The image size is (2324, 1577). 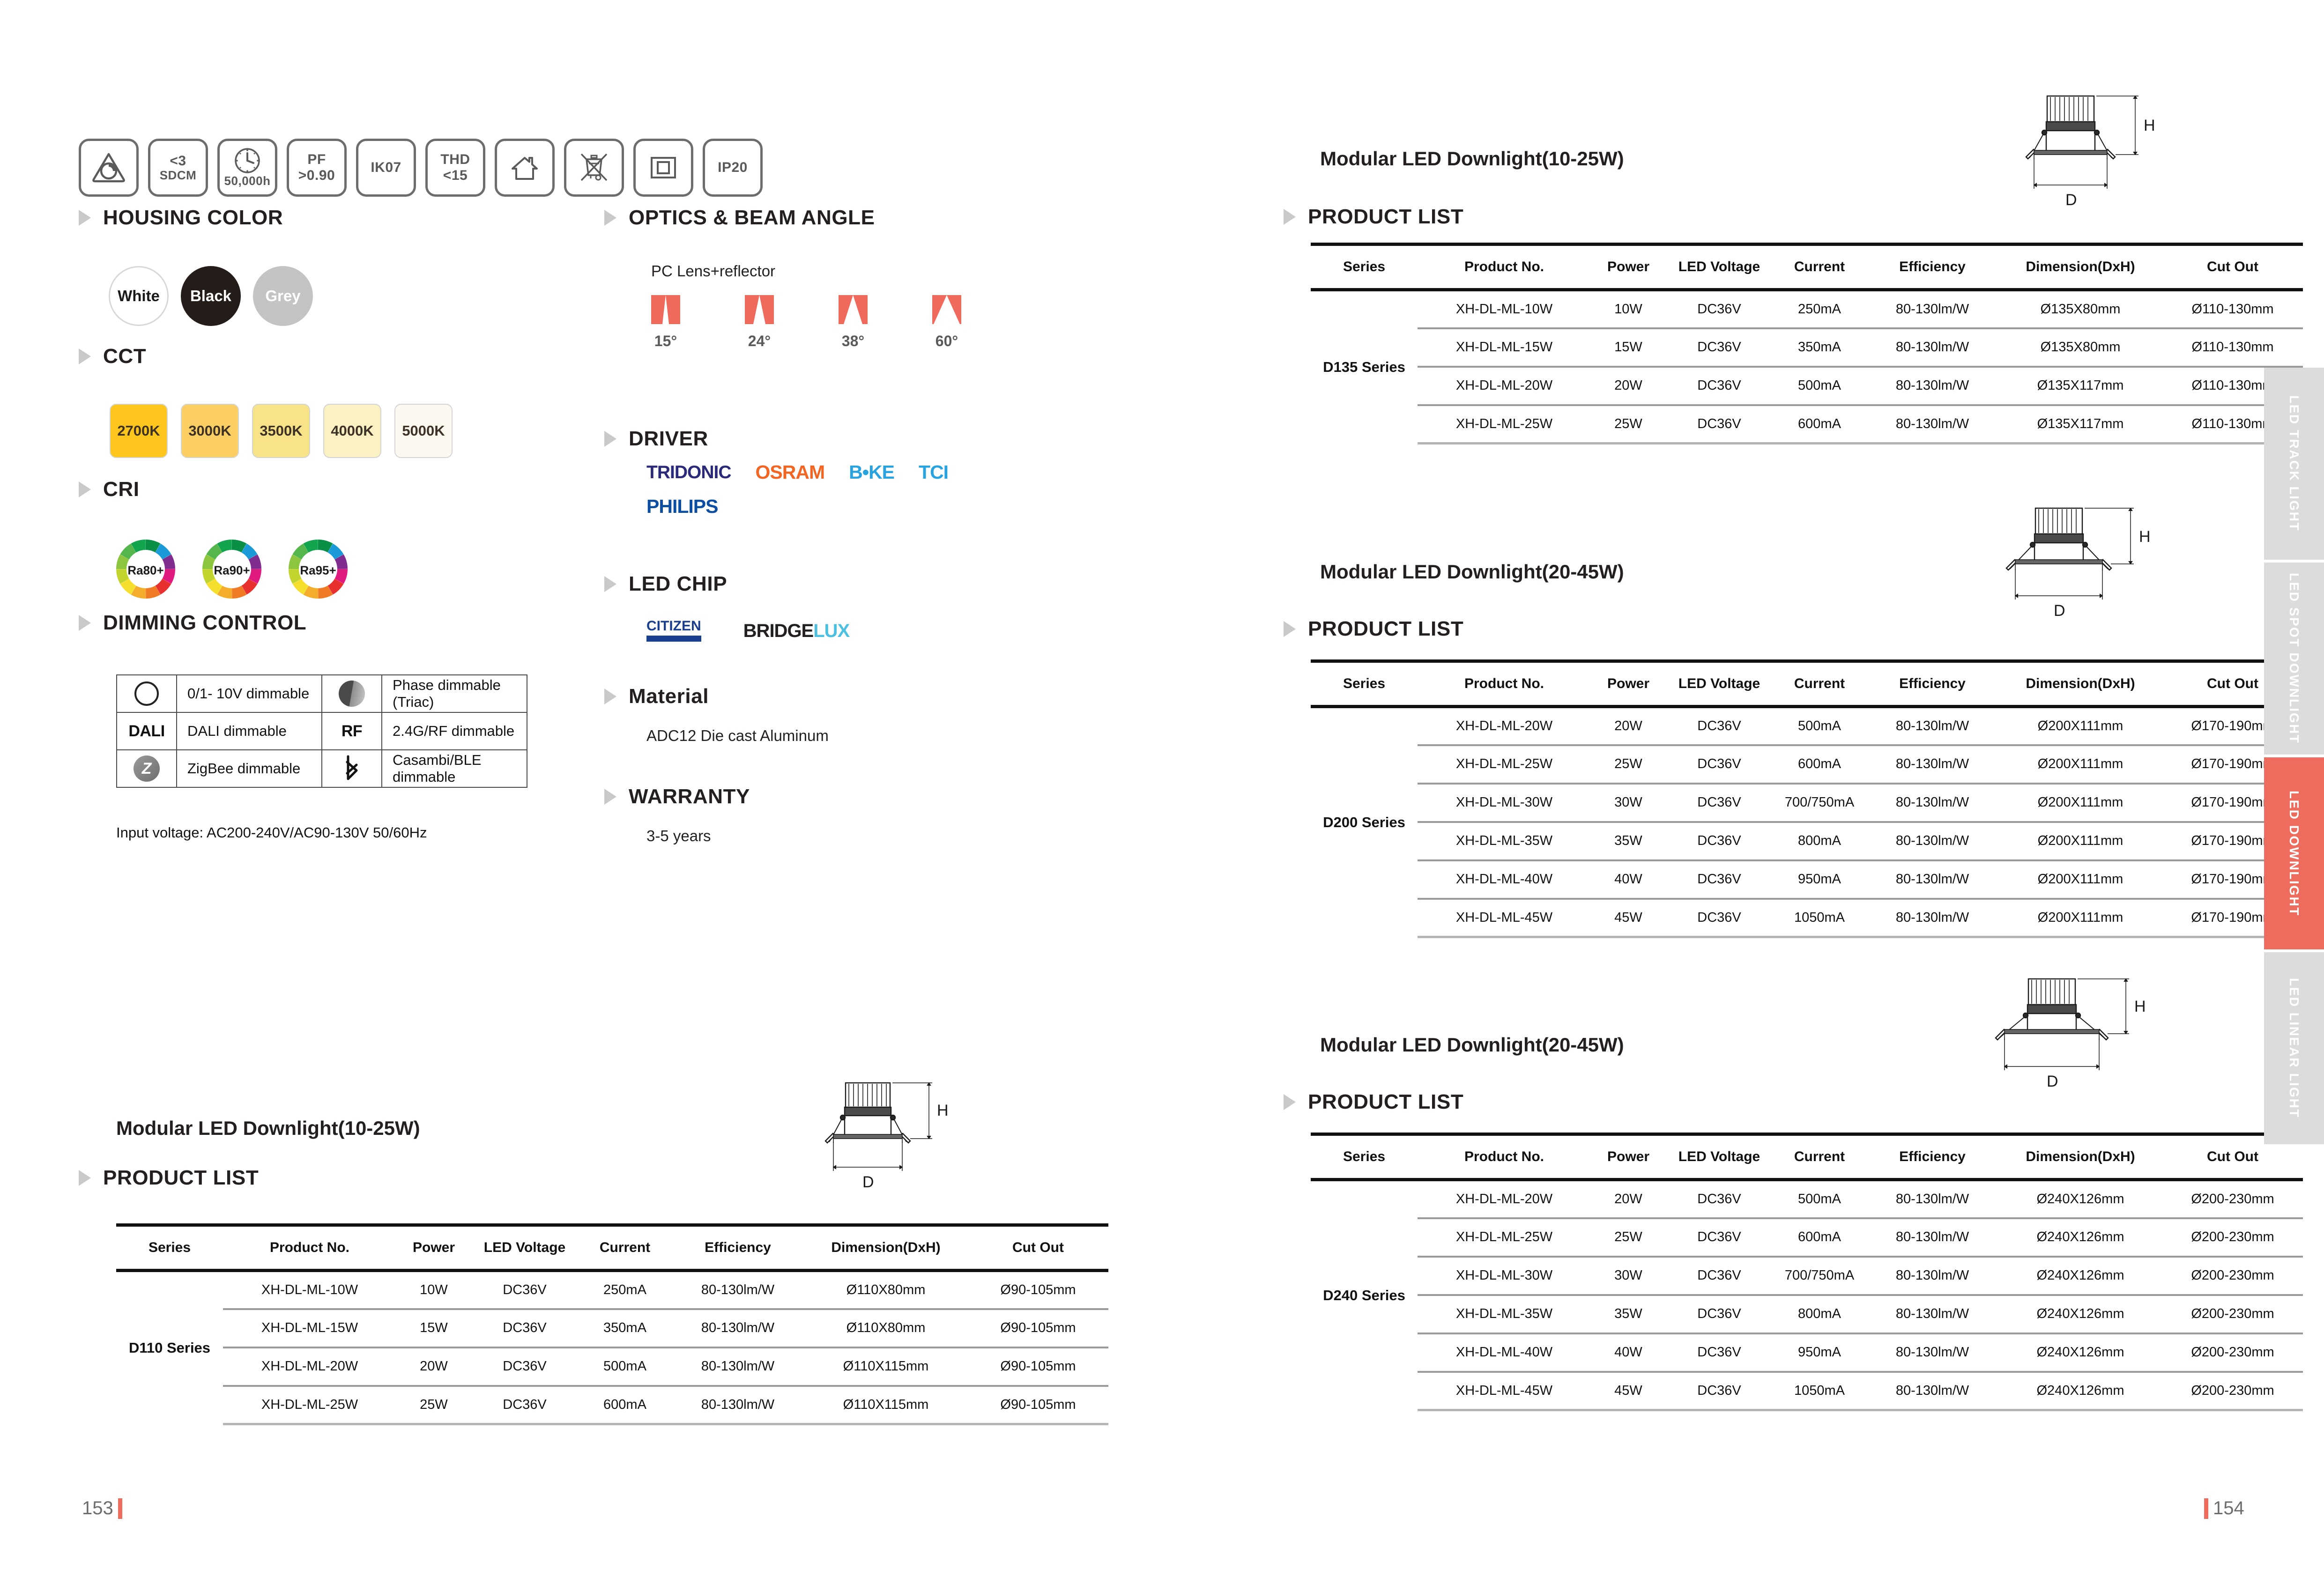 What do you see at coordinates (1819, 309) in the screenshot?
I see `cell-current: 250mA` at bounding box center [1819, 309].